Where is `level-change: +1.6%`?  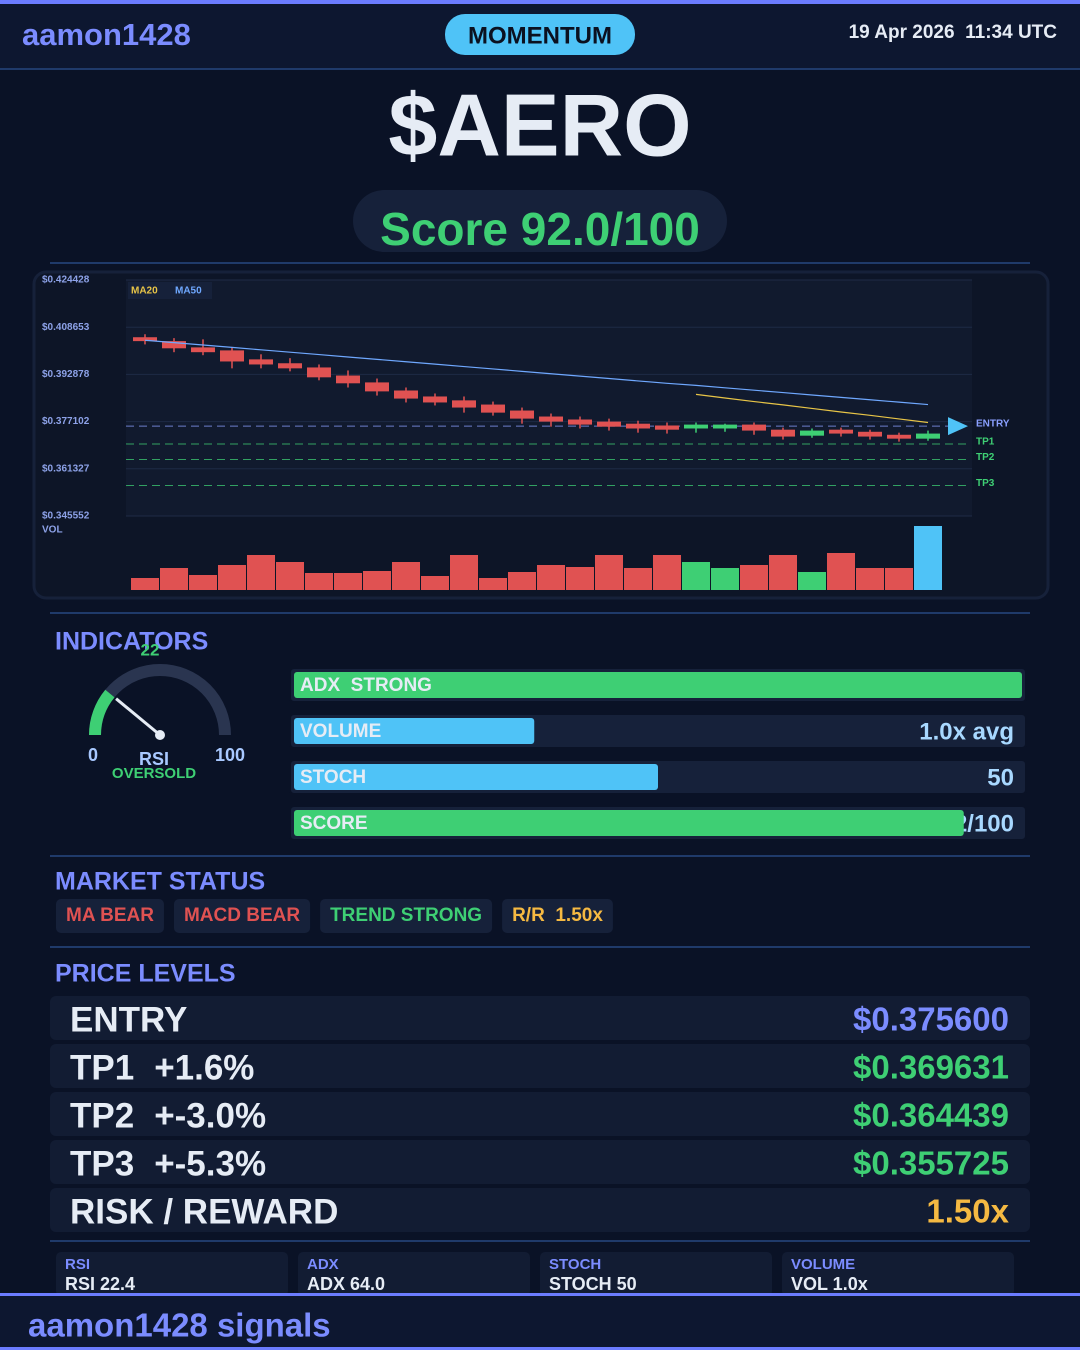 level-change: +1.6% is located at coordinates (204, 1067).